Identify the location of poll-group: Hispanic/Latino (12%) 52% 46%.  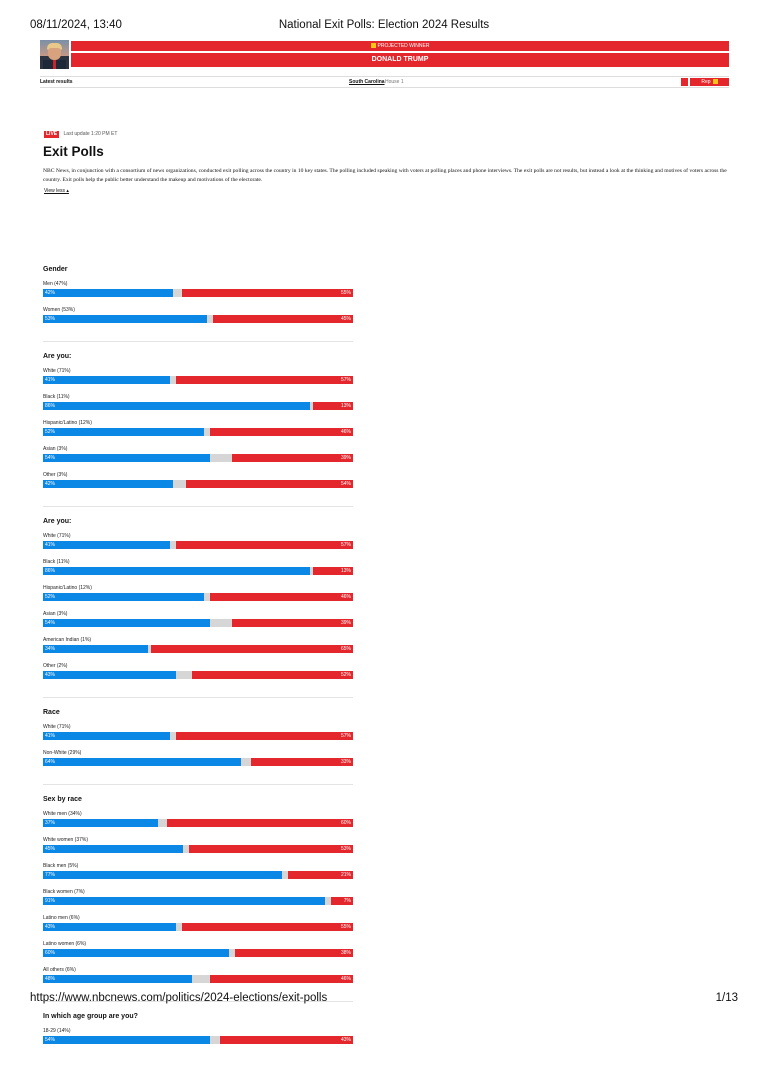
(198, 432).